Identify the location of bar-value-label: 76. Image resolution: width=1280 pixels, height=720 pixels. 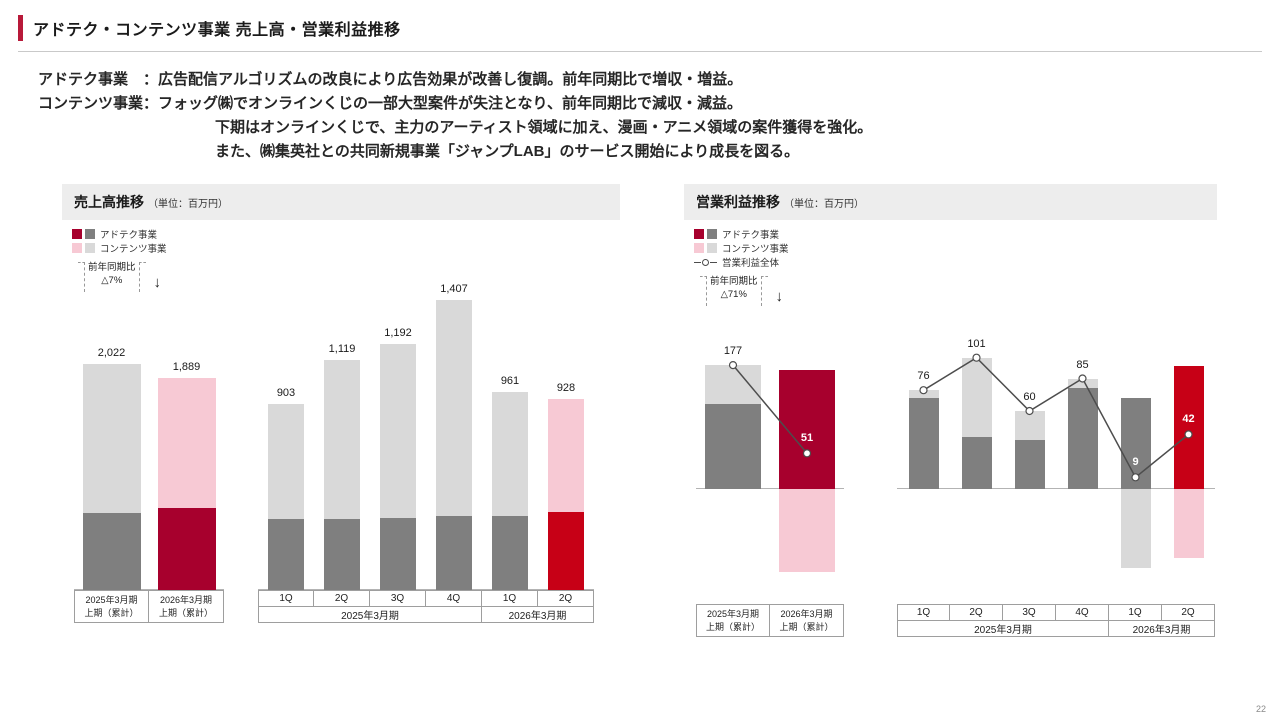
(923, 376).